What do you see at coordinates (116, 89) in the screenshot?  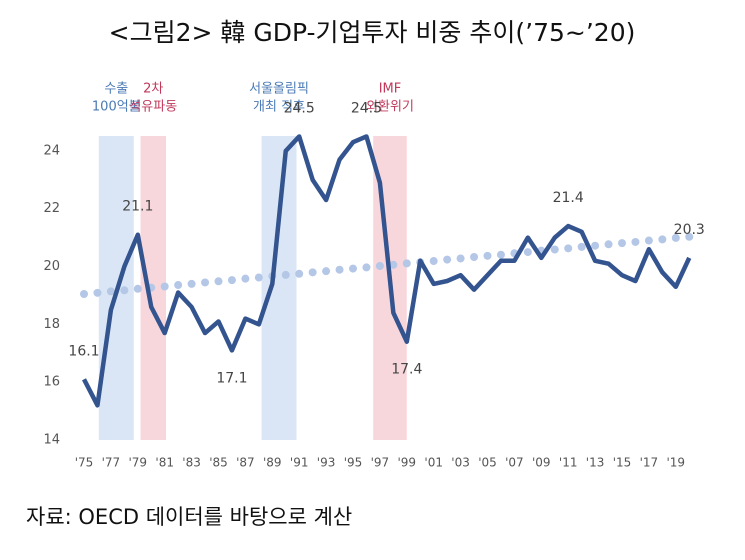 I see `highlight-label: 수출` at bounding box center [116, 89].